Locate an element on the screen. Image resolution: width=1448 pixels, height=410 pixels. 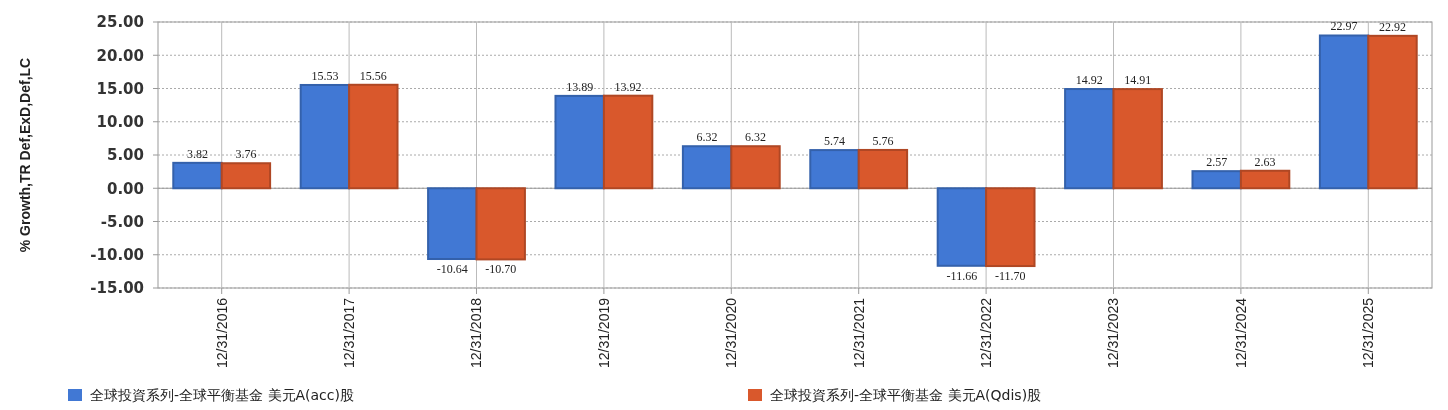
y-tick-label: -15.00 is located at coordinates (117, 288).